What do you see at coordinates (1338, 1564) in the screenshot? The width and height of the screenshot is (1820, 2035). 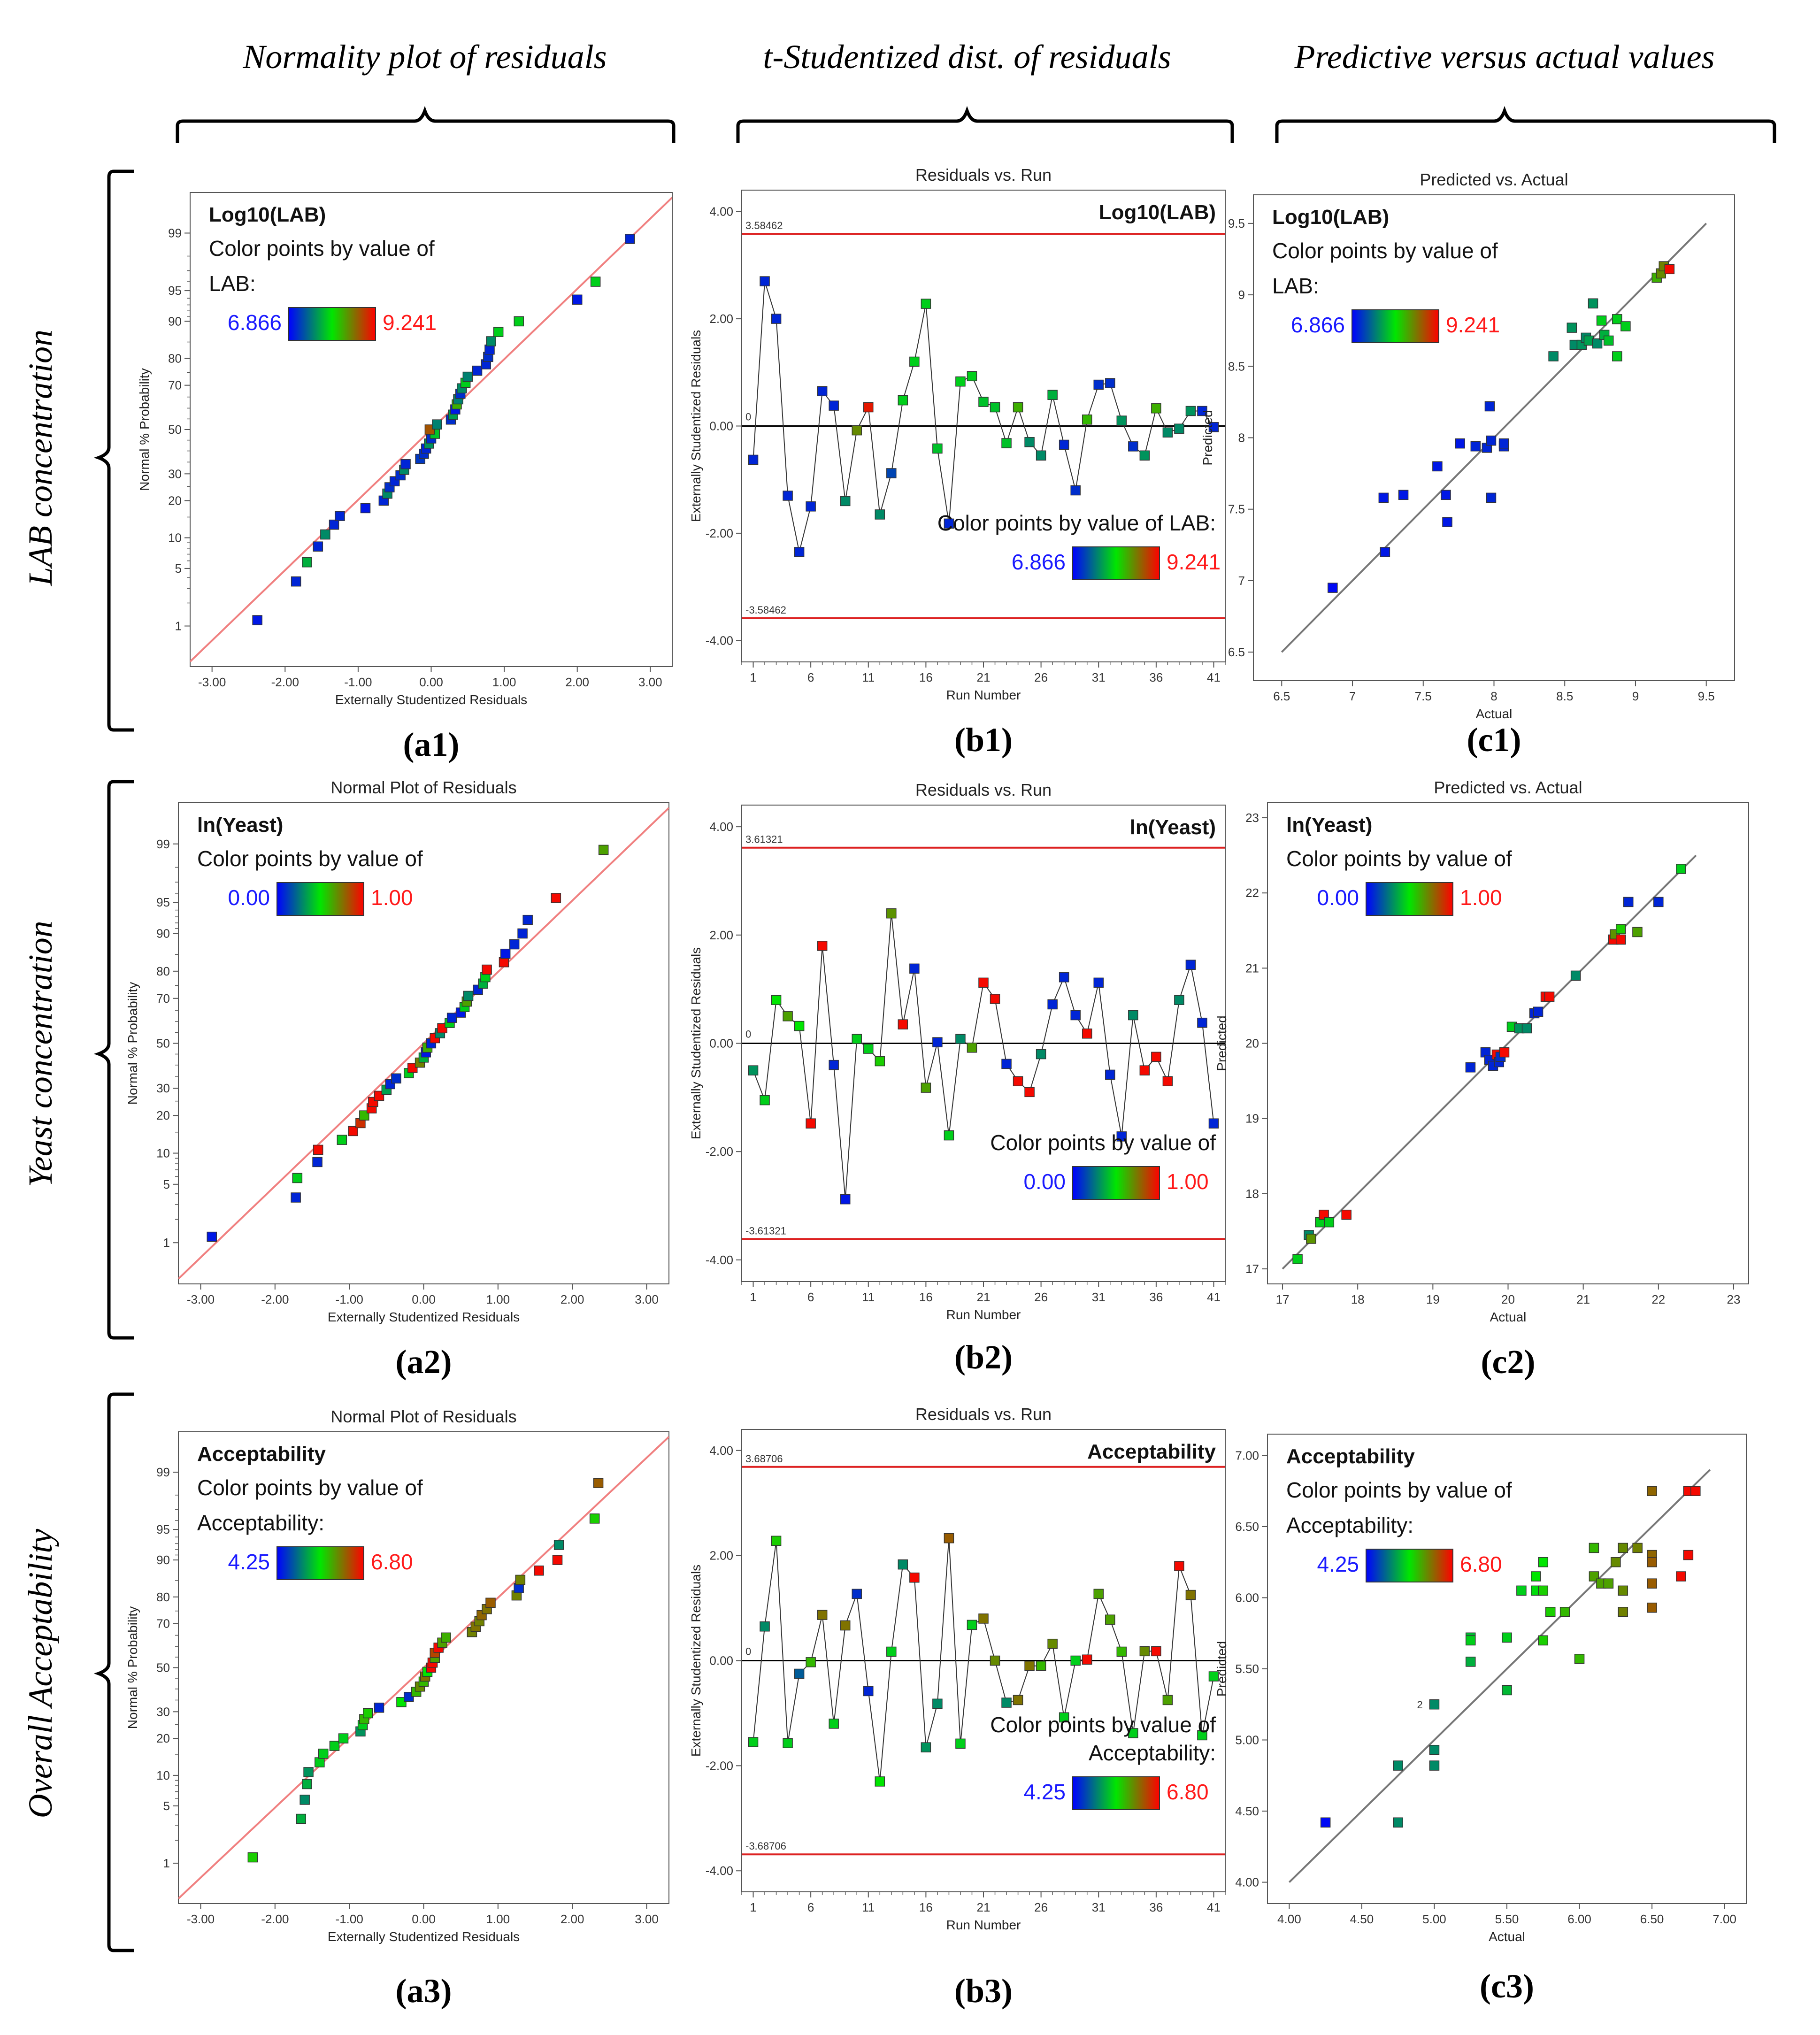 I see `legend-min-label: 4.25` at bounding box center [1338, 1564].